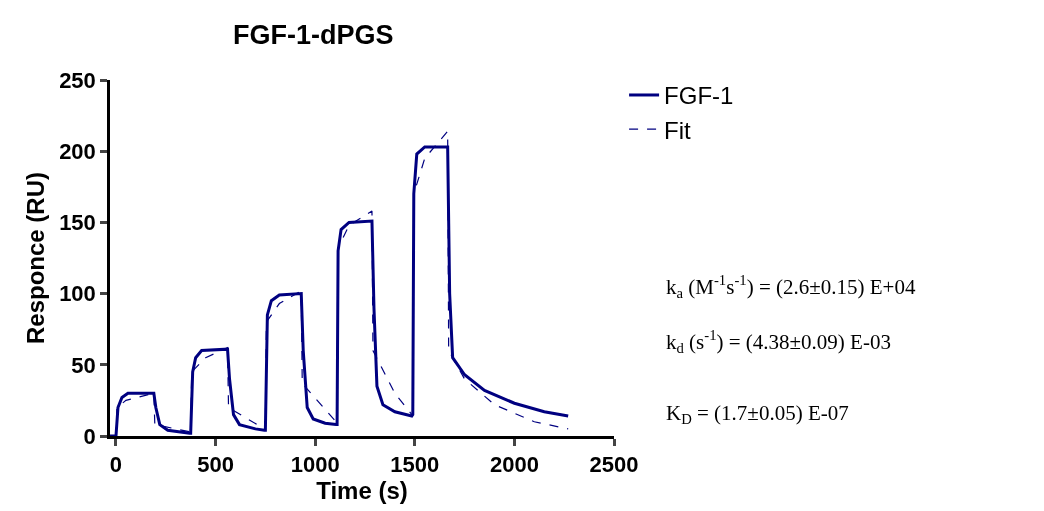 This screenshot has height=511, width=1044. I want to click on x-tick-label: 1500, so click(415, 465).